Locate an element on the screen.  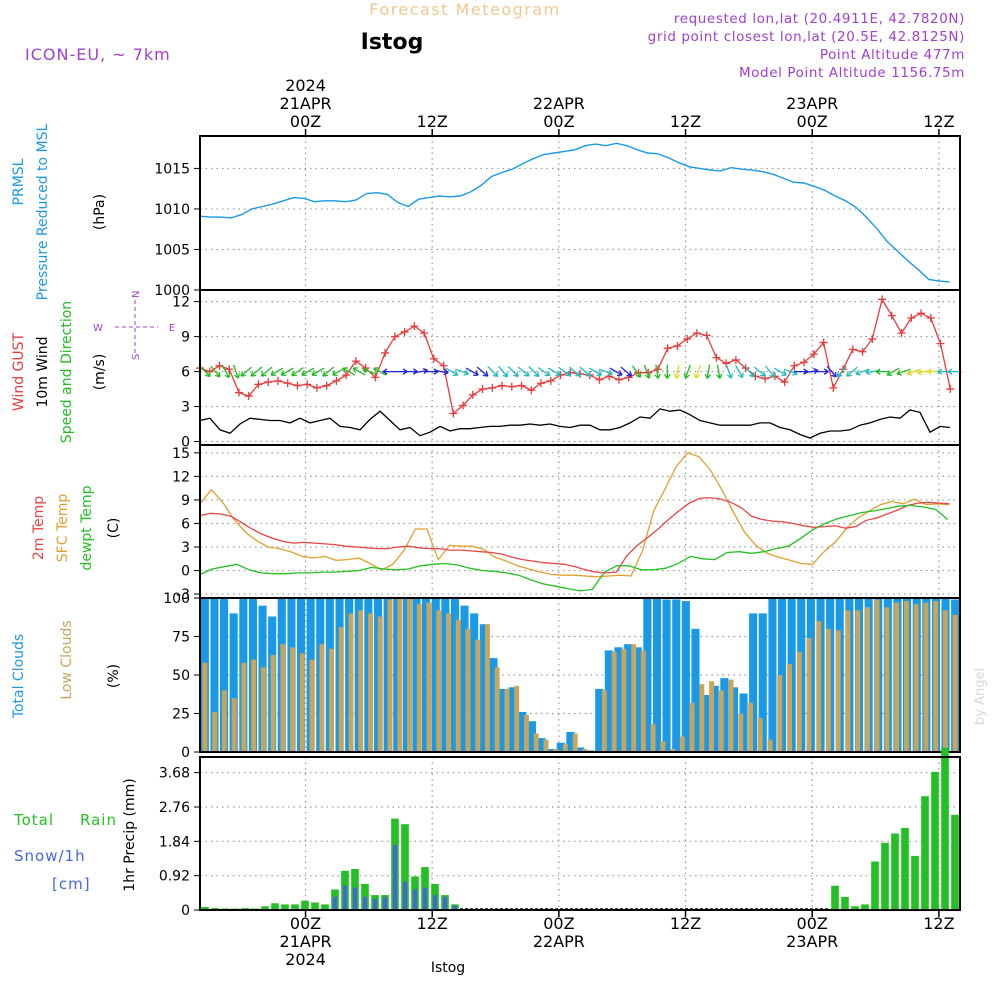
point-altitude: Point Altitude 477m is located at coordinates (892, 55).